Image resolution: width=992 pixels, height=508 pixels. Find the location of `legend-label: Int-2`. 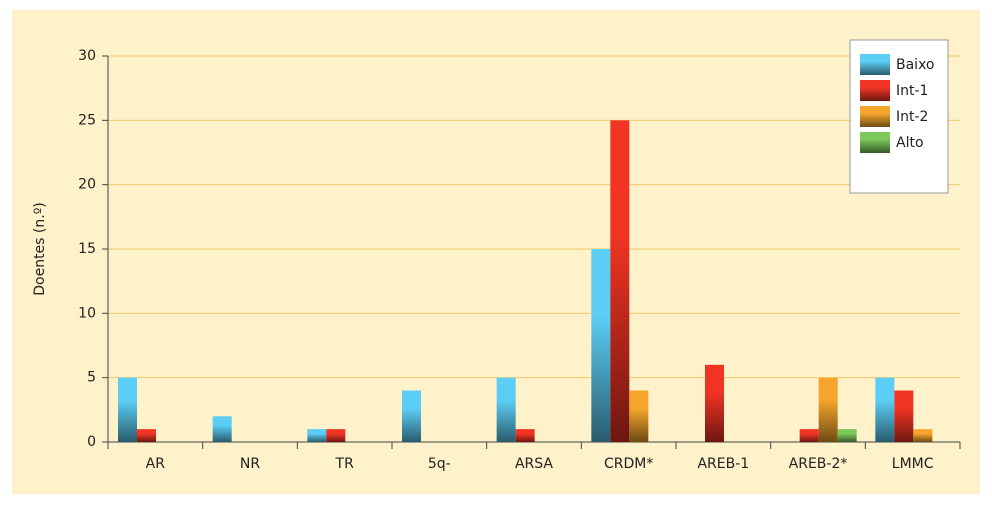

legend-label: Int-2 is located at coordinates (912, 117).